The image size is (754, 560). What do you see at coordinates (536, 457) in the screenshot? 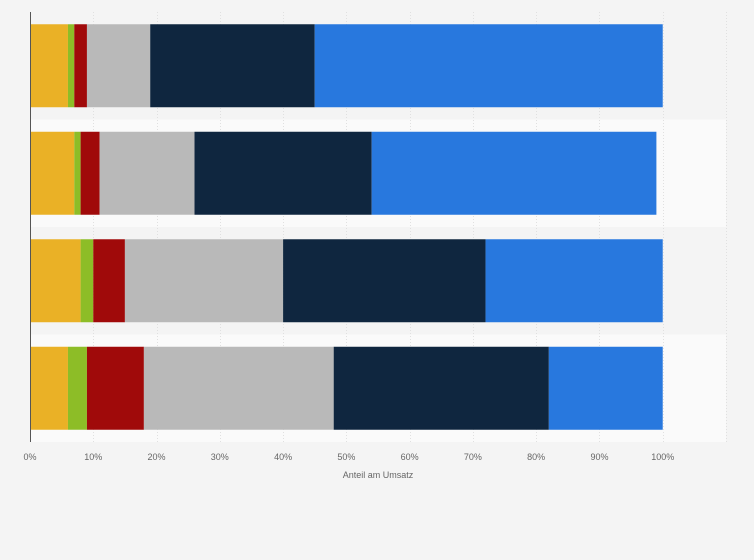
I see `x-tick-label: 80%` at bounding box center [536, 457].